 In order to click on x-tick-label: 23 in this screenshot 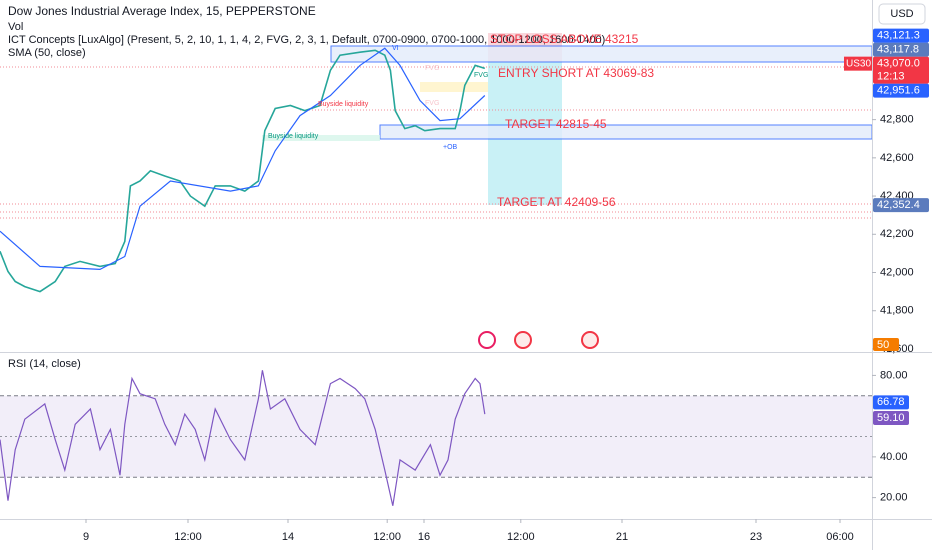, I will do `click(756, 537)`.